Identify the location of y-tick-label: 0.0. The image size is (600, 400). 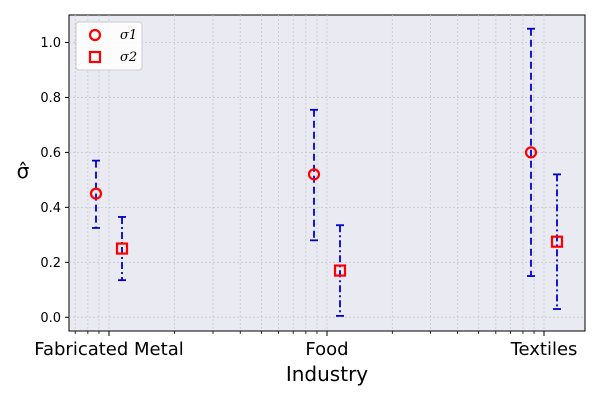
(50, 318).